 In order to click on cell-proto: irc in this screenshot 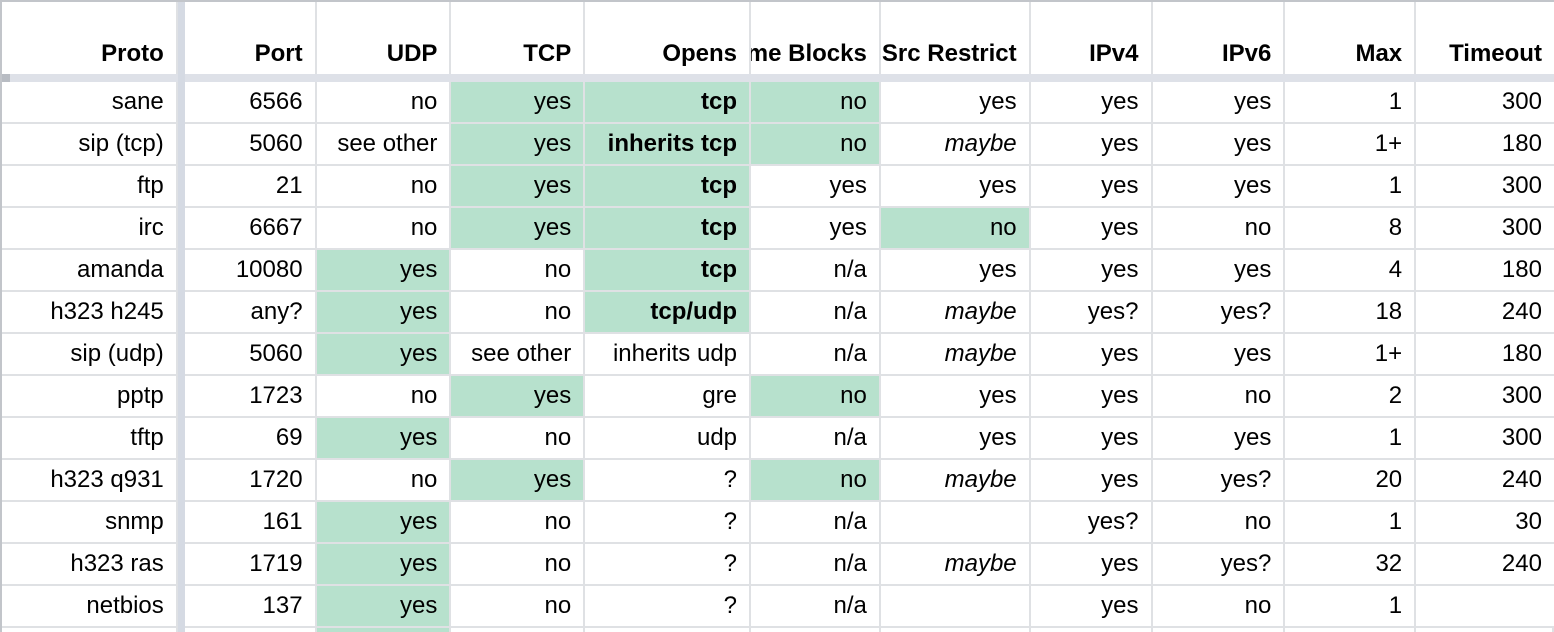, I will do `click(90, 228)`.